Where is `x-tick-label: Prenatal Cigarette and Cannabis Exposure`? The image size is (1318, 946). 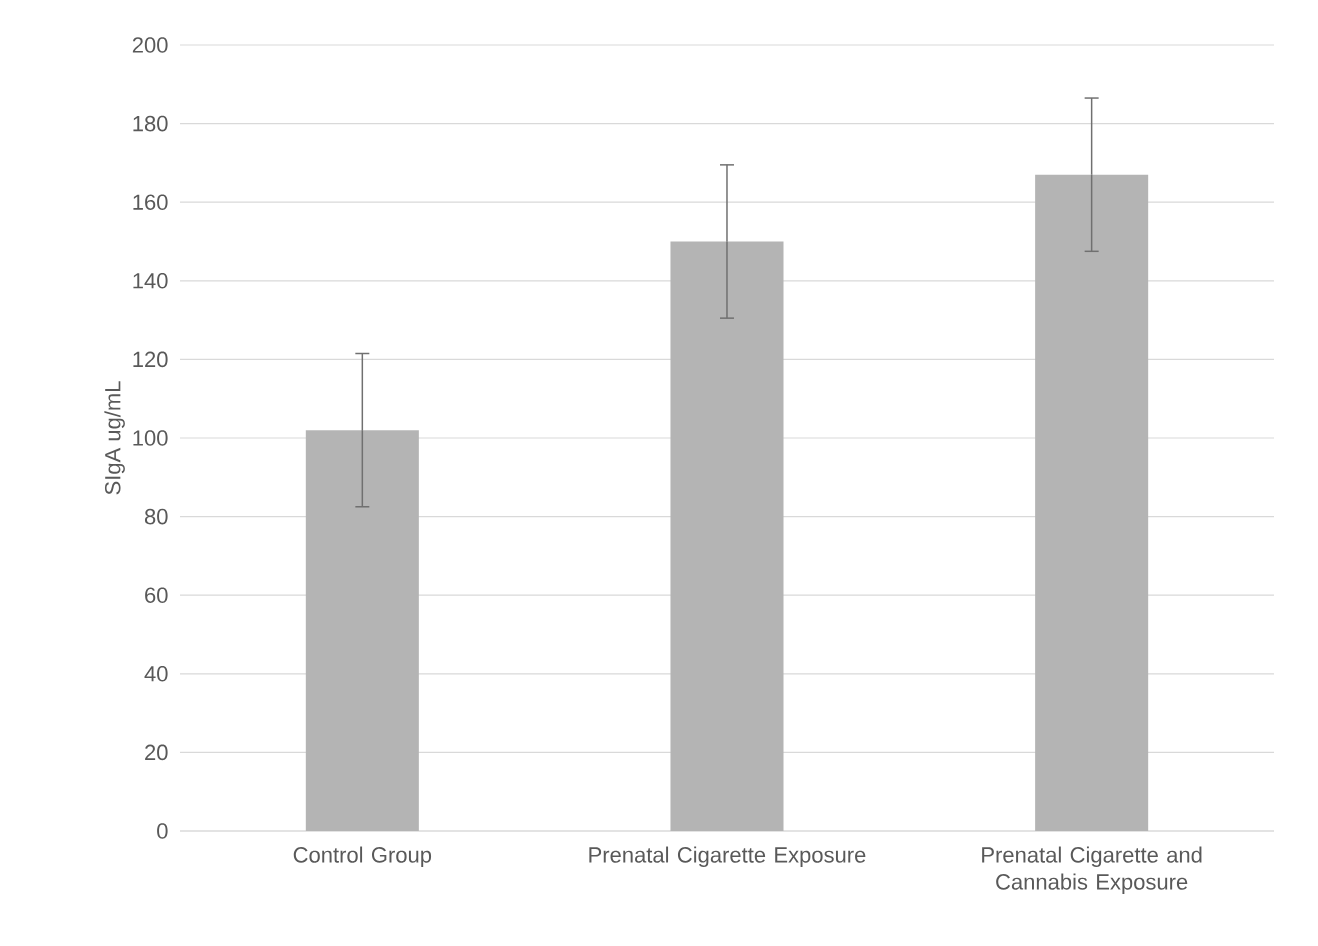
x-tick-label: Prenatal Cigarette and Cannabis Exposure is located at coordinates (1092, 870).